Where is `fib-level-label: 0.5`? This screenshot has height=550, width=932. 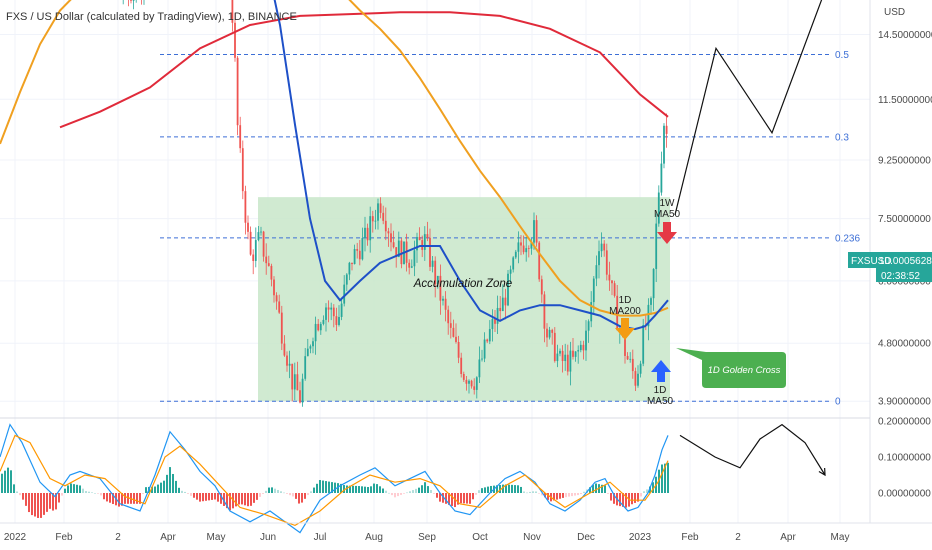
fib-level-label: 0.5 is located at coordinates (842, 55).